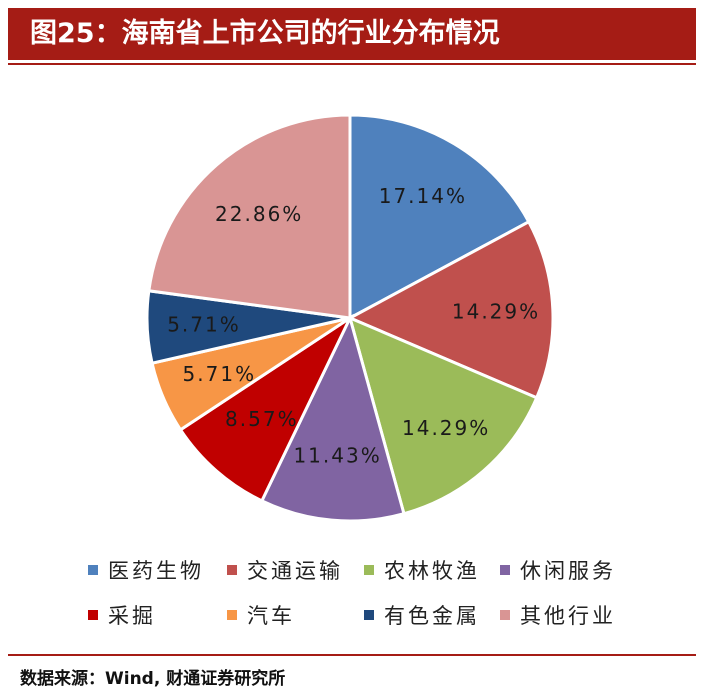  Describe the element at coordinates (352, 655) in the screenshot. I see `footer-divider` at that location.